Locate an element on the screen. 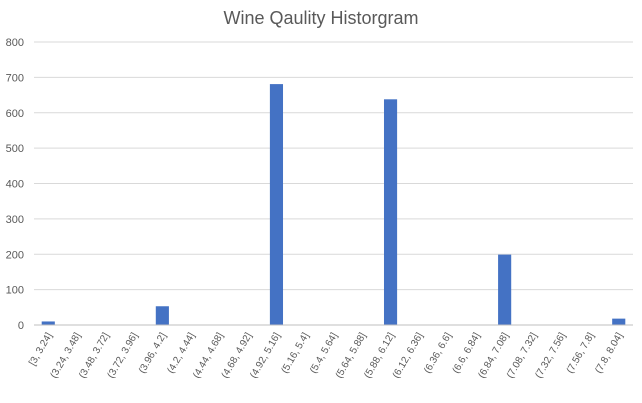  x-tick-label: [3, 3.24] is located at coordinates (41, 349).